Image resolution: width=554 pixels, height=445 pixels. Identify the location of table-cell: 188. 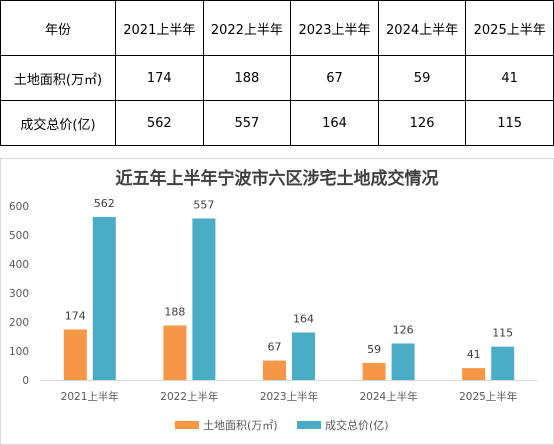
(247, 78).